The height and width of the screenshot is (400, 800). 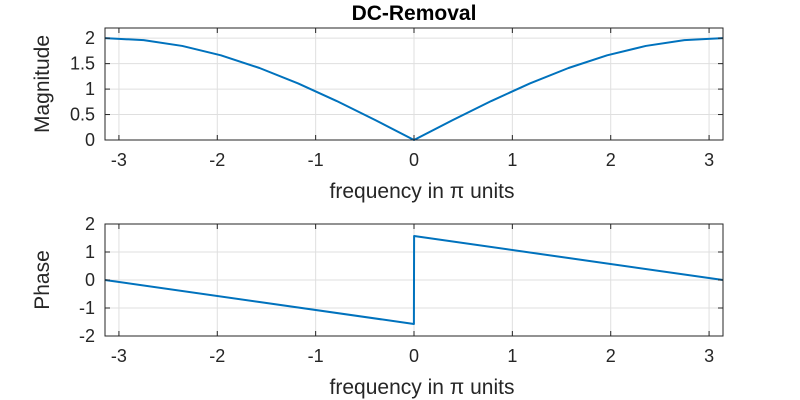 What do you see at coordinates (119, 356) in the screenshot?
I see `phase-x-tick-label: -3` at bounding box center [119, 356].